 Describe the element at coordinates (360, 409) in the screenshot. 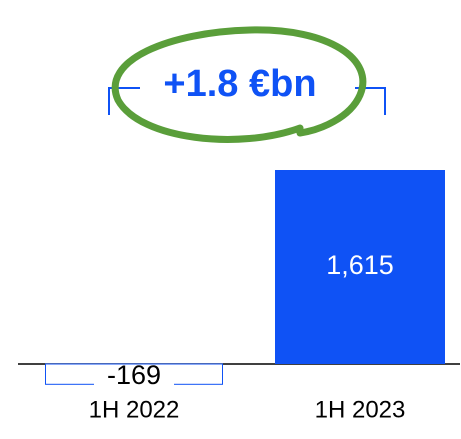

I see `x-tick-label: 1H 2023` at that location.